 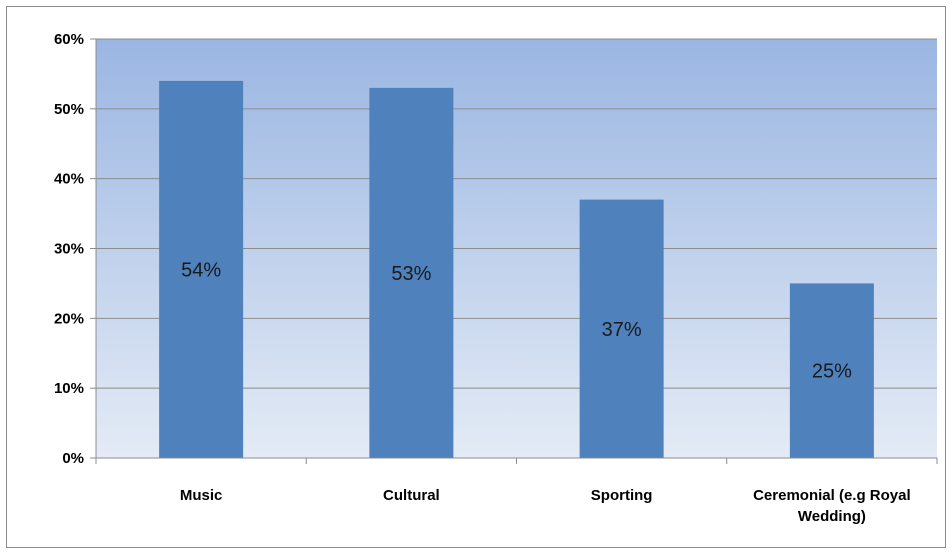 I want to click on y-tick-label: 0%, so click(x=73, y=458).